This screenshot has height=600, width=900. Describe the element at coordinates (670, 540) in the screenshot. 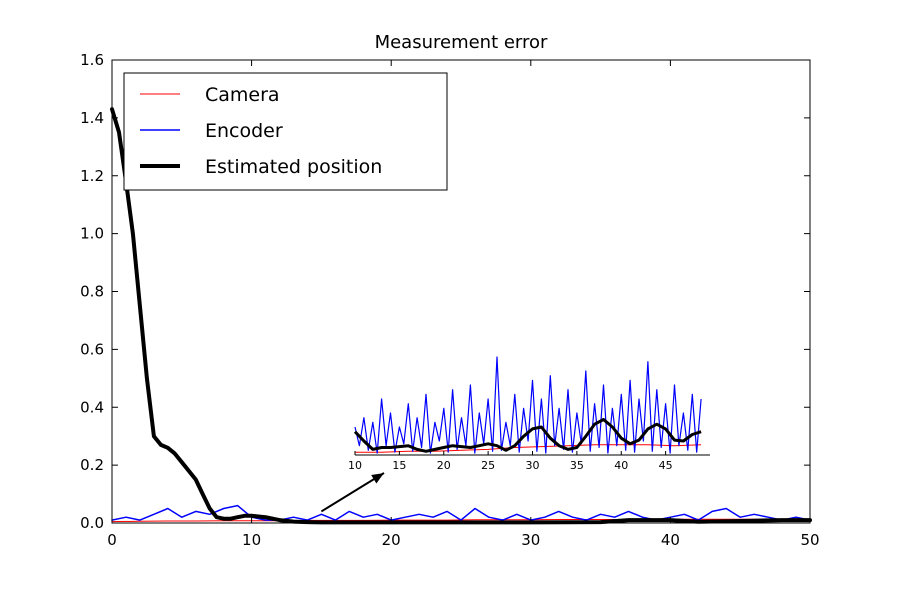

I see `x-tick-label: 40` at that location.